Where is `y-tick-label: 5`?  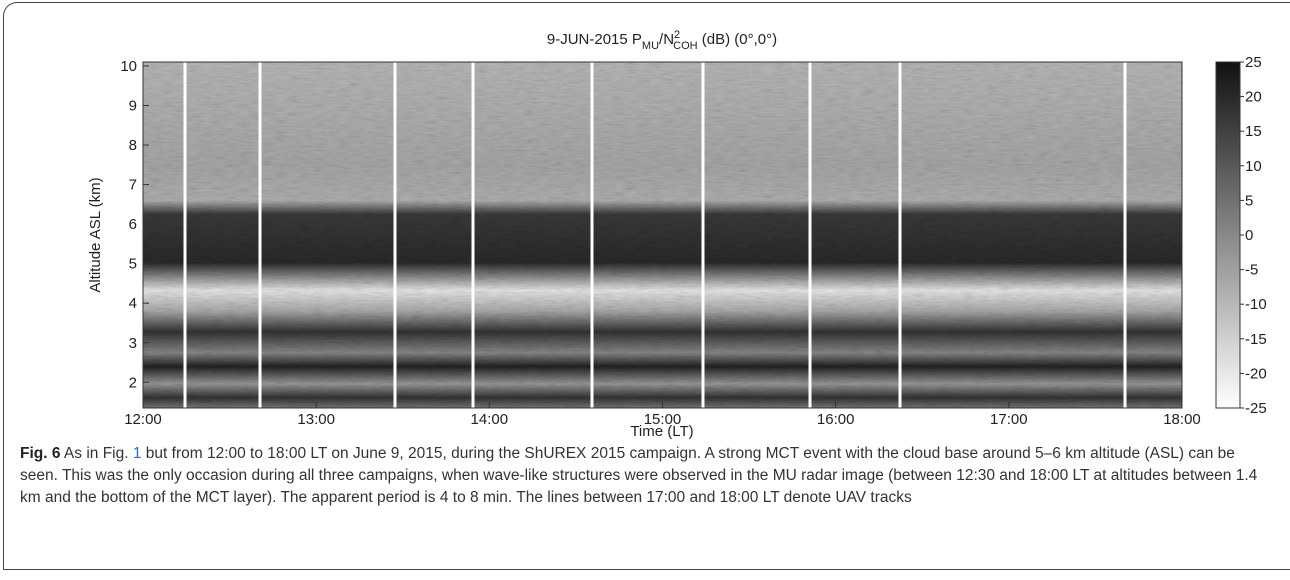
y-tick-label: 5 is located at coordinates (133, 264).